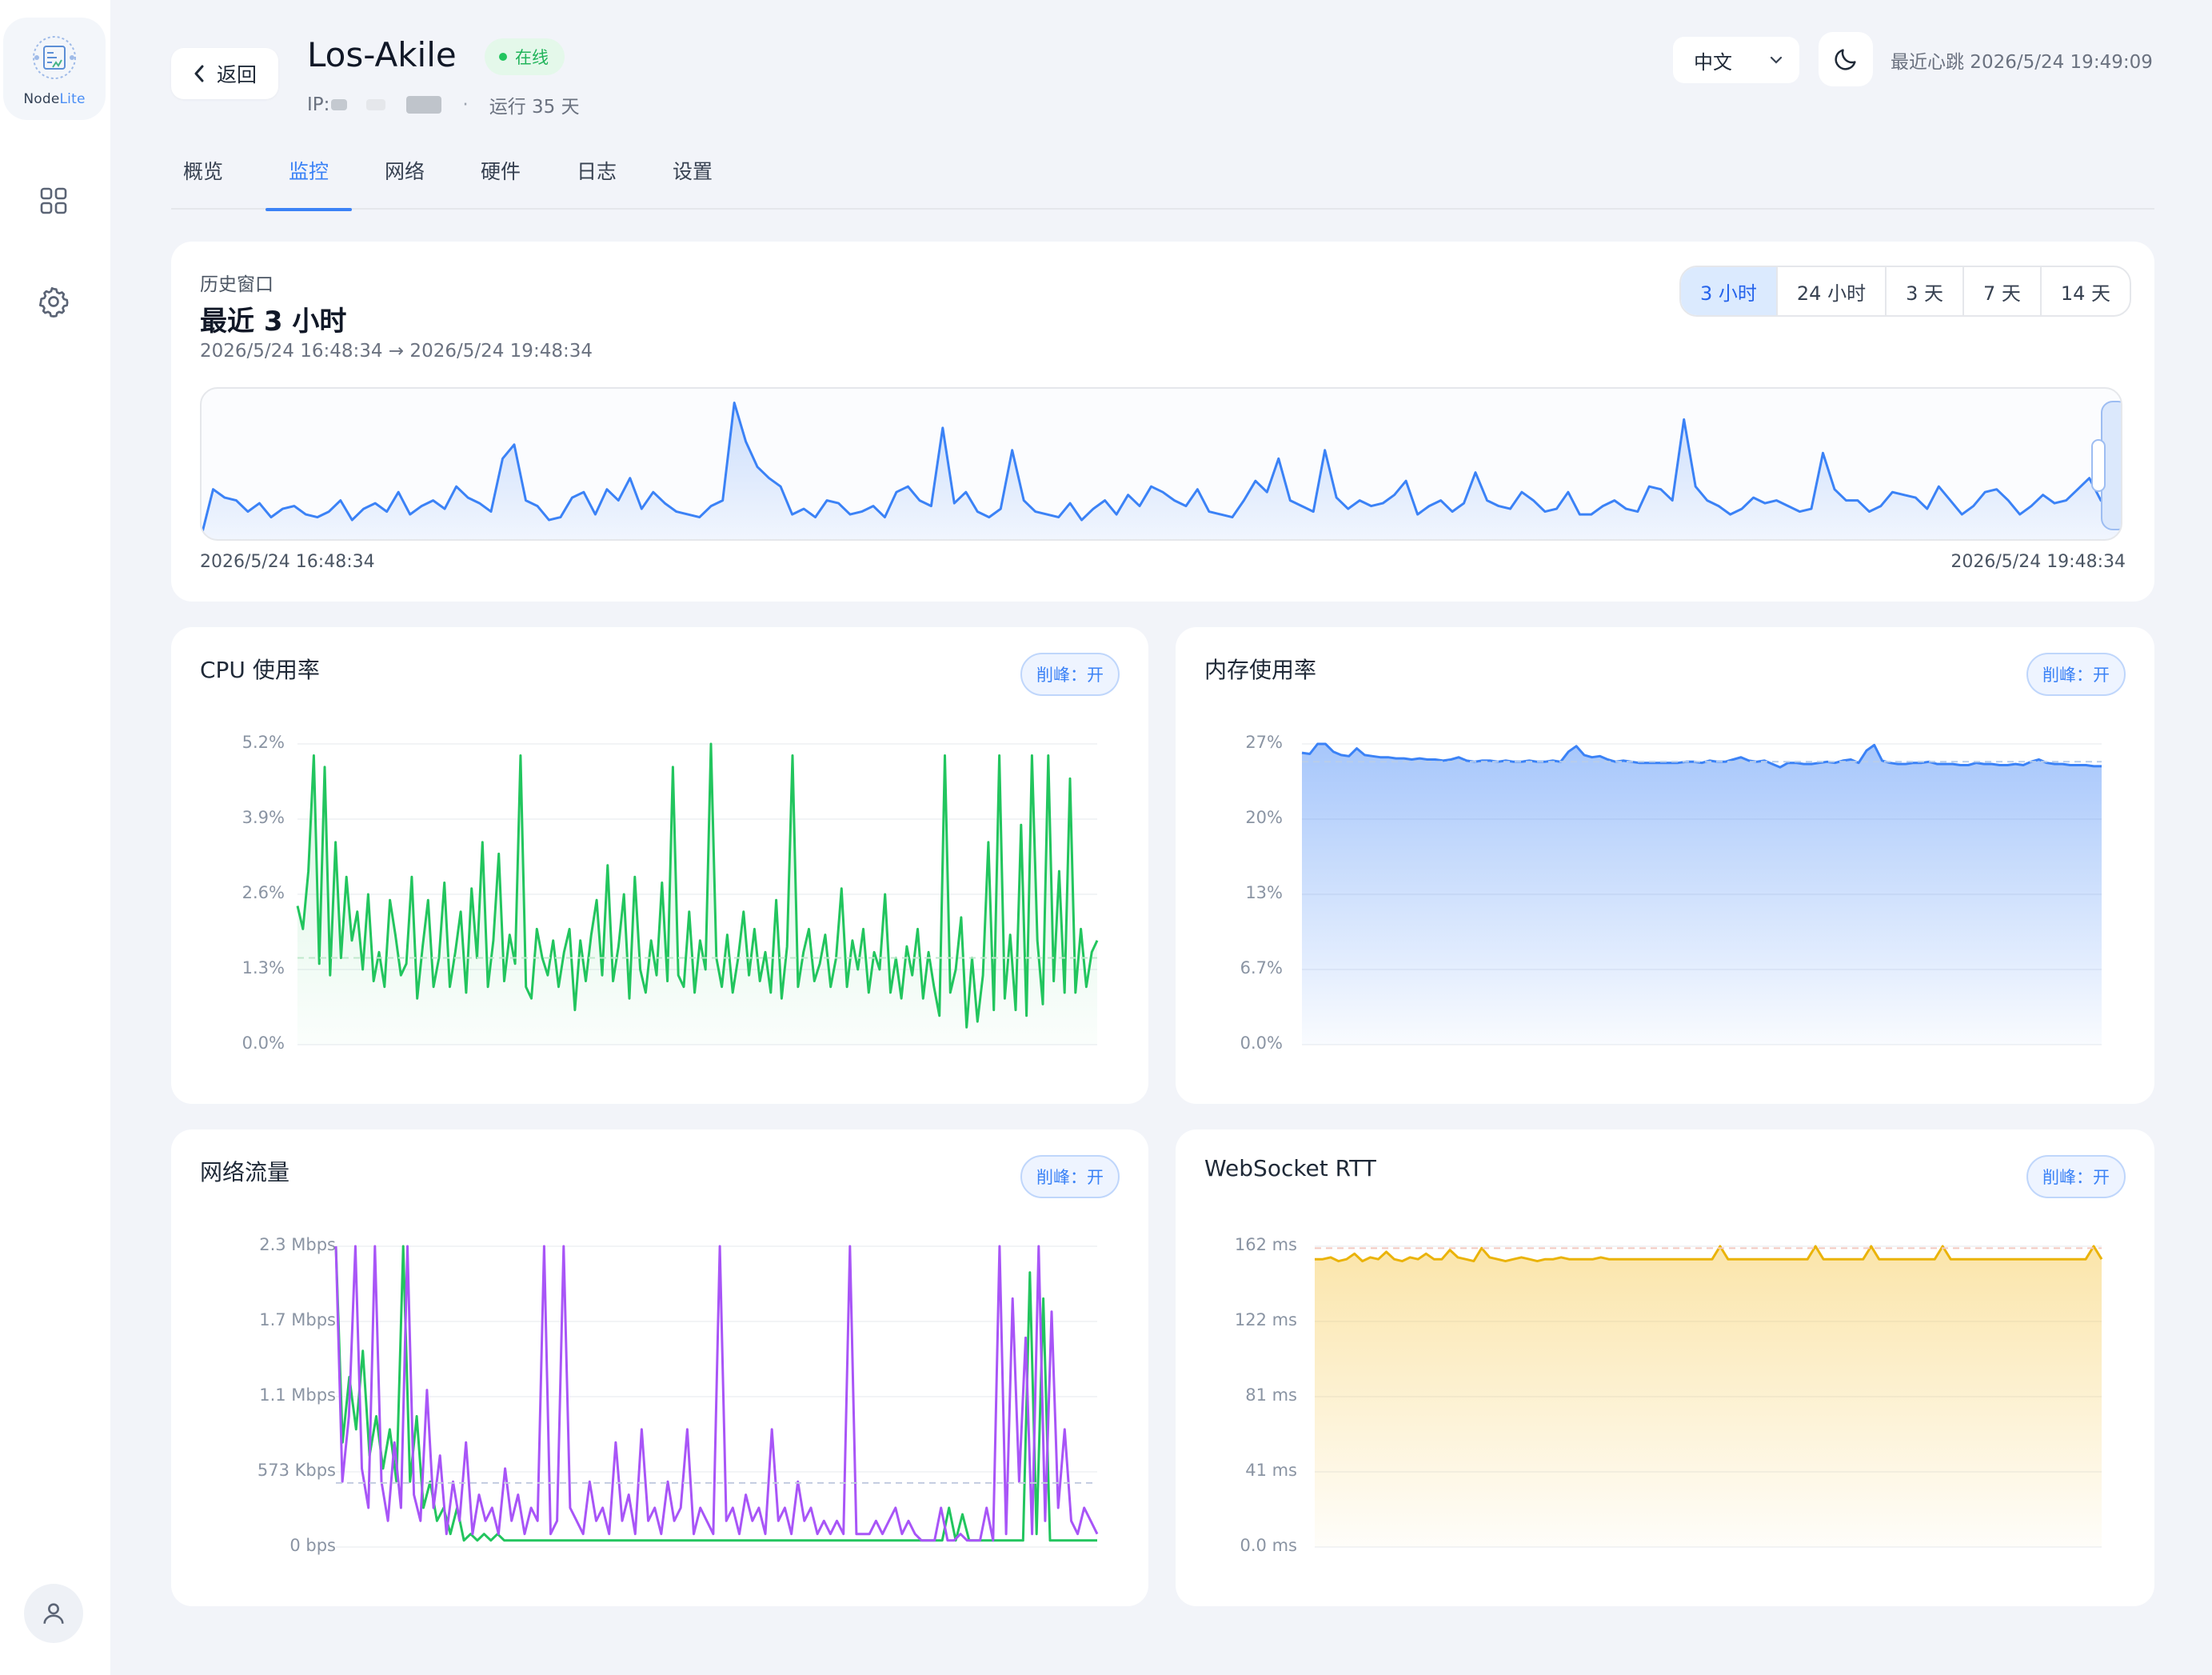 The image size is (2212, 1675). What do you see at coordinates (1290, 1168) in the screenshot?
I see `rtt-chart-title: WebSocket RTT` at bounding box center [1290, 1168].